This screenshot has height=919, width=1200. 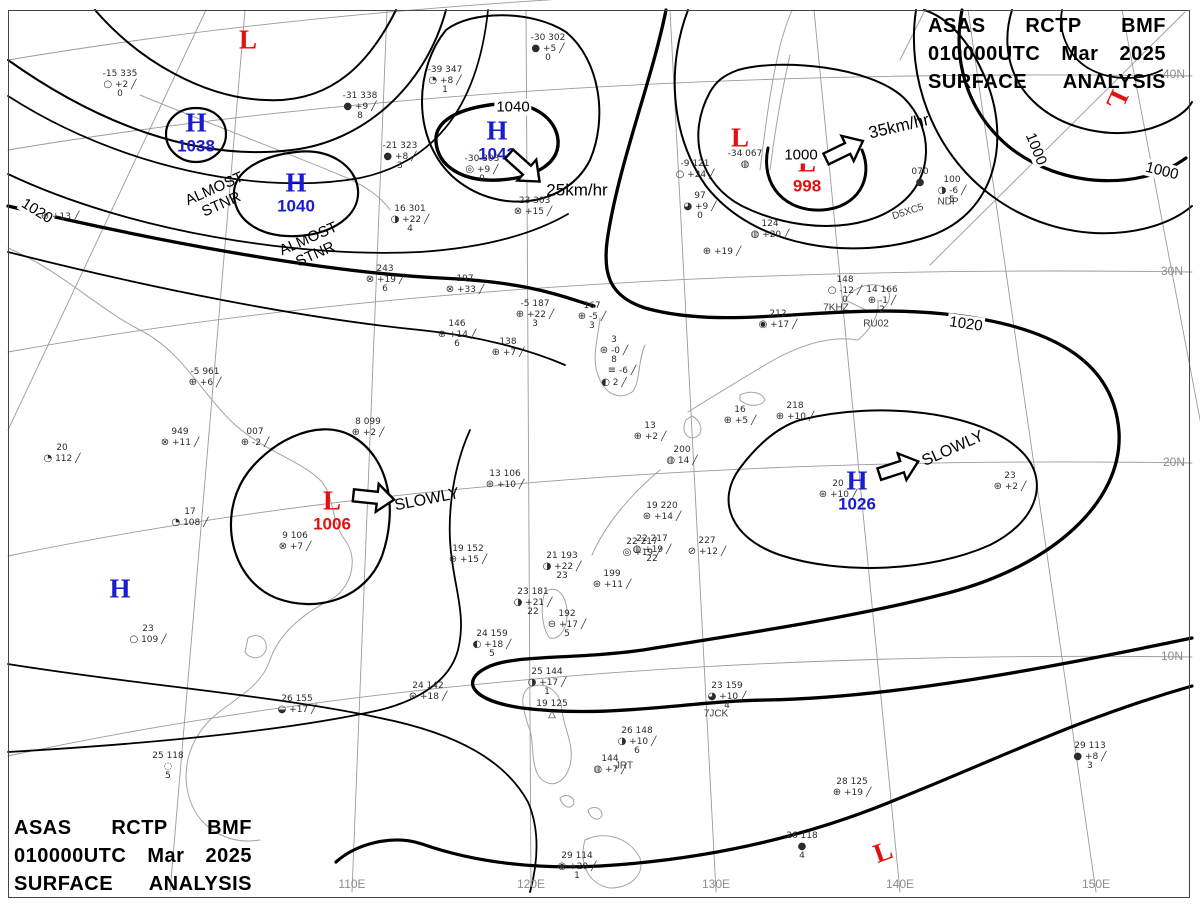 What do you see at coordinates (295, 536) in the screenshot?
I see `station-top-values: 9 106` at bounding box center [295, 536].